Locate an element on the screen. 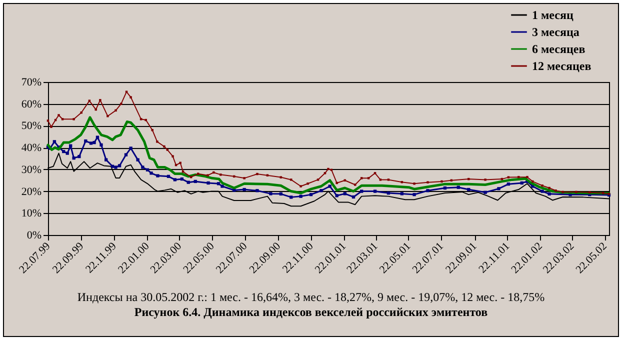  legend-label: 6 месяцев is located at coordinates (559, 49).